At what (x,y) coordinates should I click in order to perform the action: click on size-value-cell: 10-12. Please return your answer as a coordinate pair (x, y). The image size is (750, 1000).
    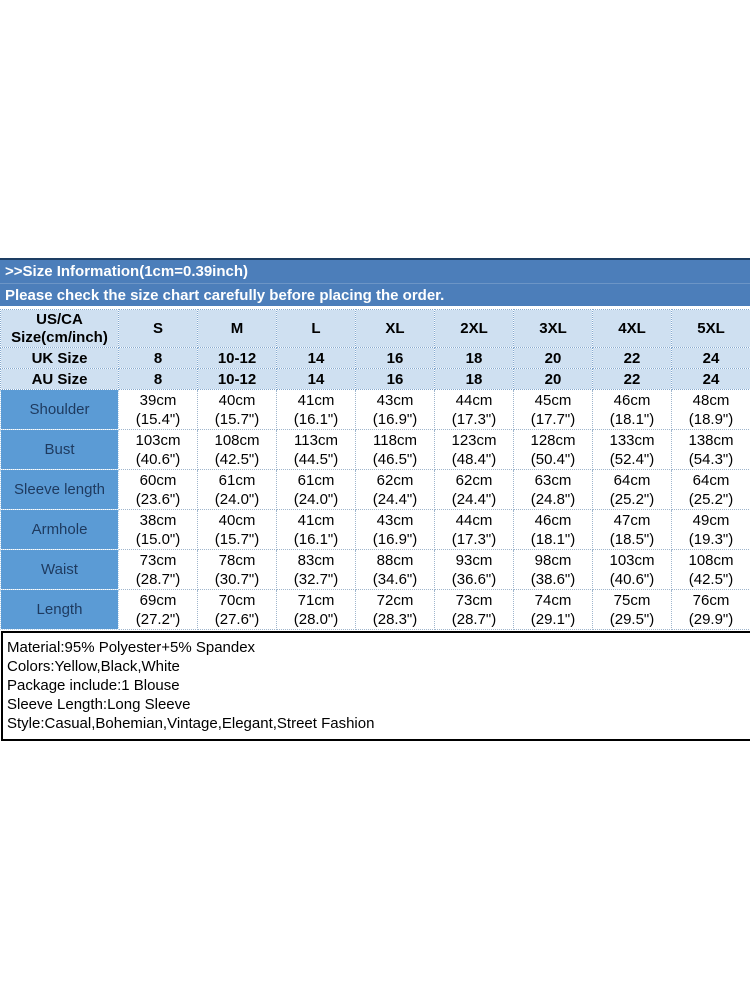
    Looking at the image, I should click on (237, 358).